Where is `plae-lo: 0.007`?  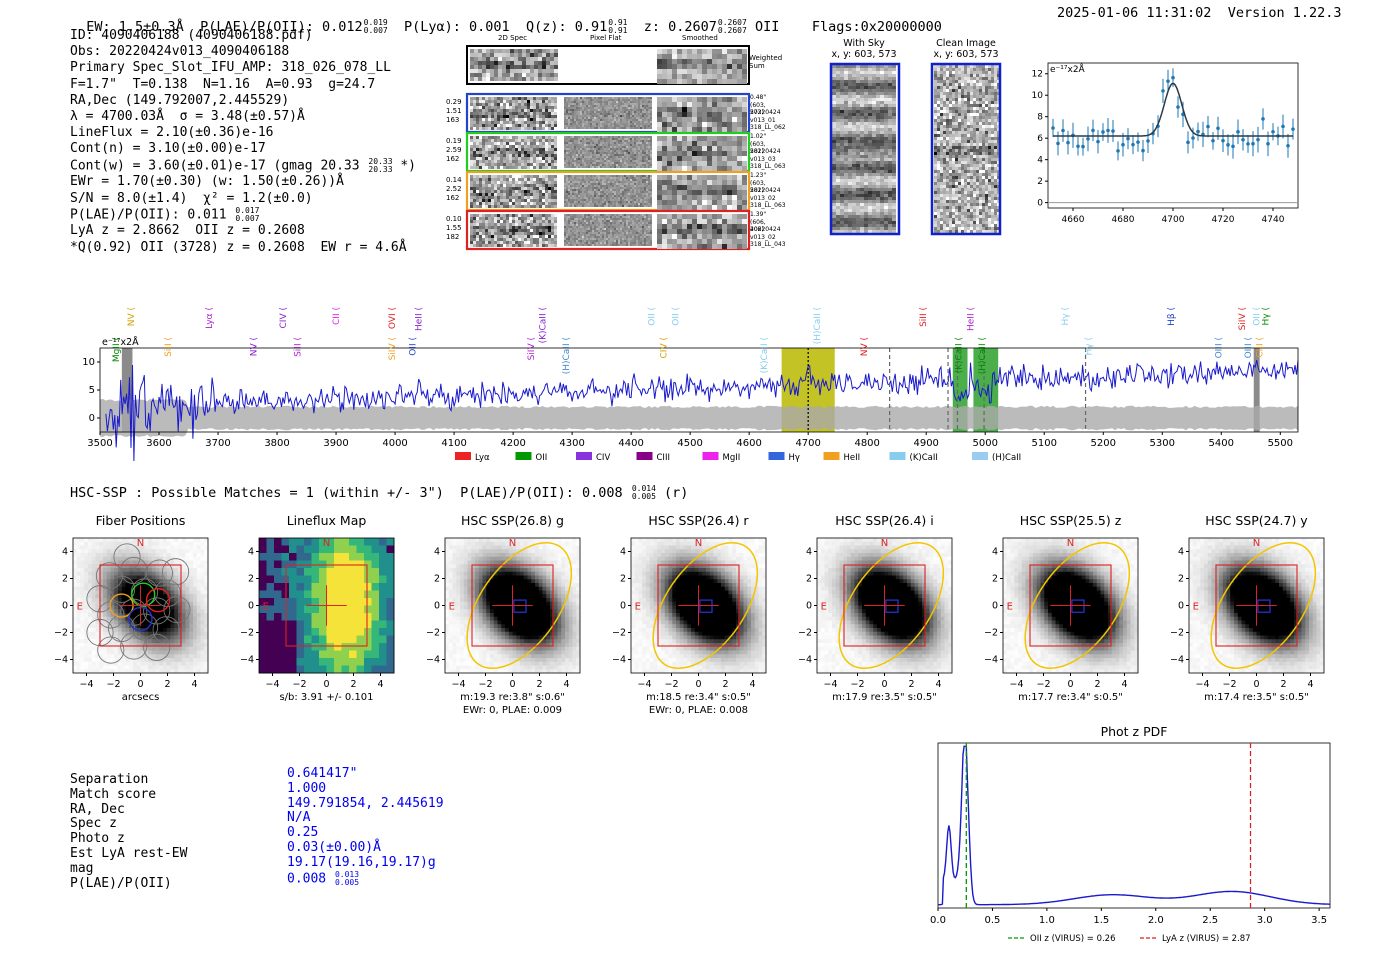
plae-lo: 0.007 is located at coordinates (247, 218).